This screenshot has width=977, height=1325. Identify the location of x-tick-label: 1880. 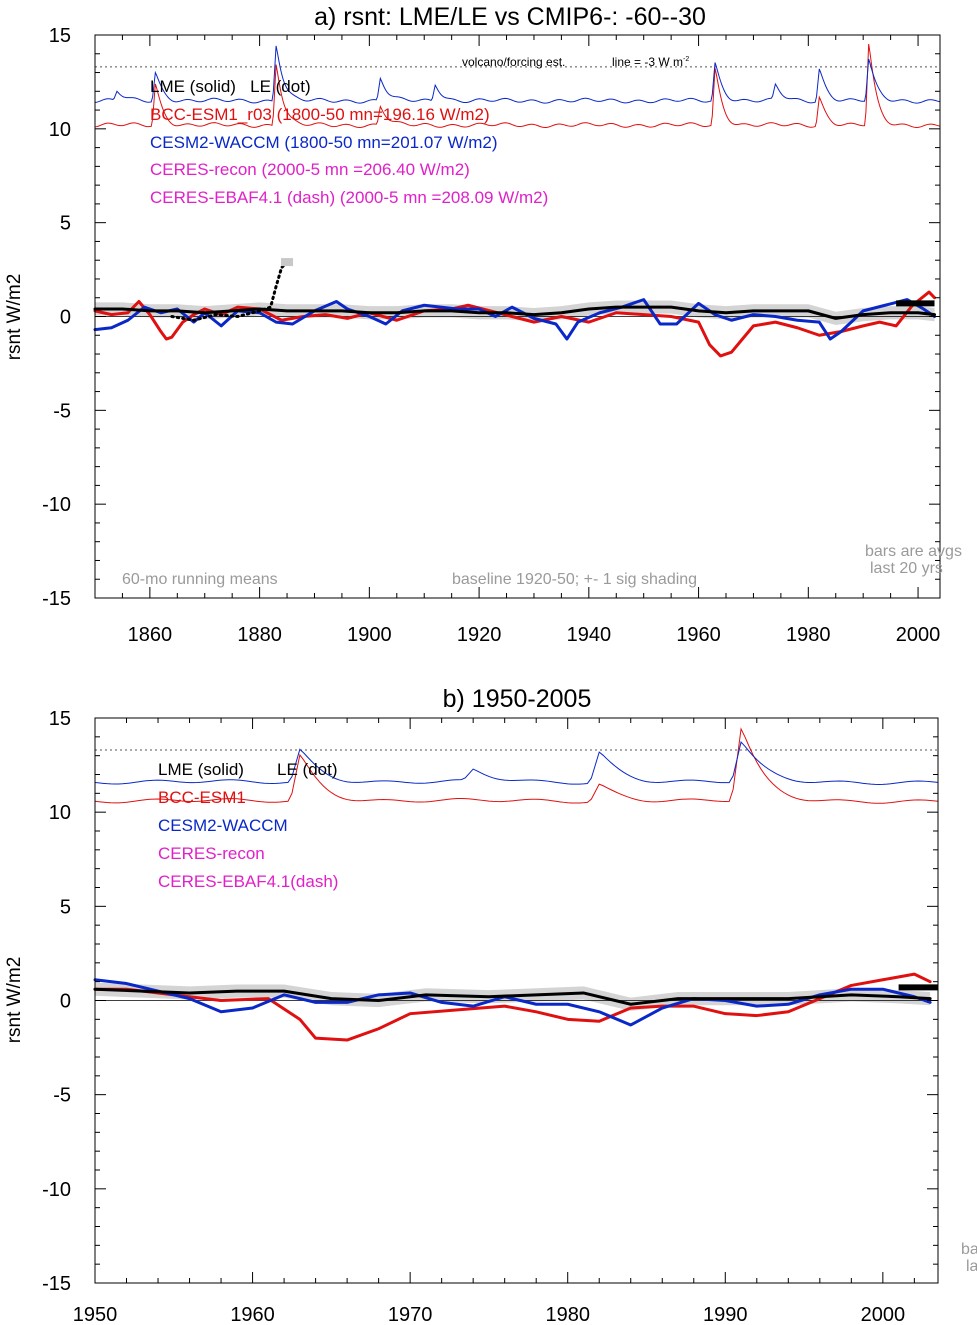
(259, 635).